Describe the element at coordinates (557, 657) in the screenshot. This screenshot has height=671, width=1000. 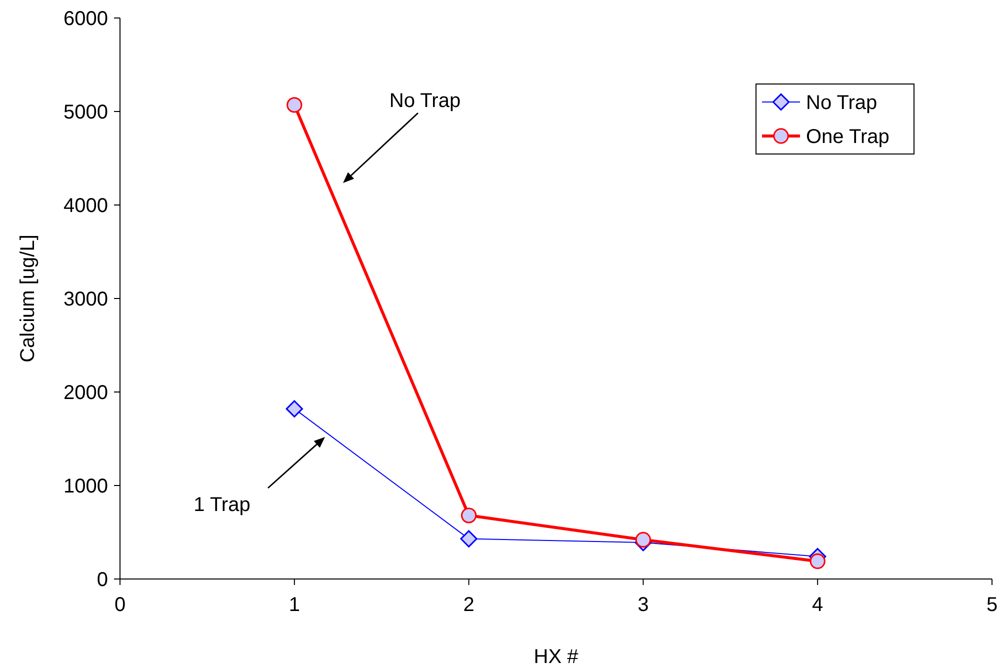
I see `x-axis-title: HX #` at that location.